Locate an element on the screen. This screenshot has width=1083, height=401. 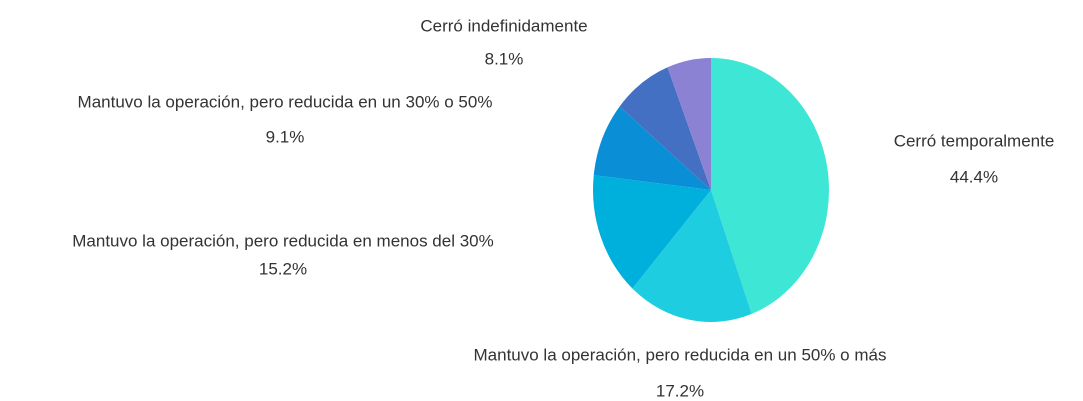
slice-value: 8.1% is located at coordinates (504, 58).